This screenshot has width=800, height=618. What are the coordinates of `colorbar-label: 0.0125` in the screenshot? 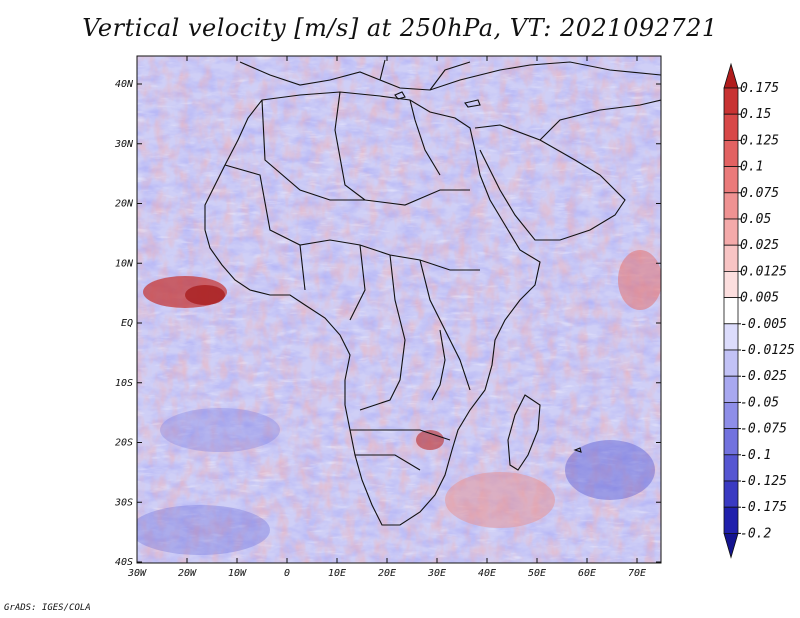 It's located at (763, 271).